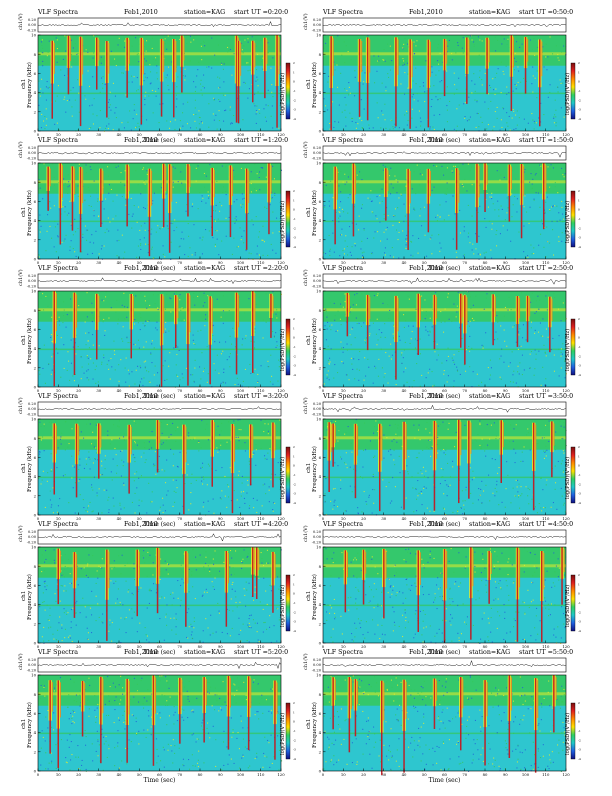 Image resolution: width=612 pixels, height=796 pixels. What do you see at coordinates (29, 213) in the screenshot?
I see `freq-axis-label: Frequency (kHz)` at bounding box center [29, 213].